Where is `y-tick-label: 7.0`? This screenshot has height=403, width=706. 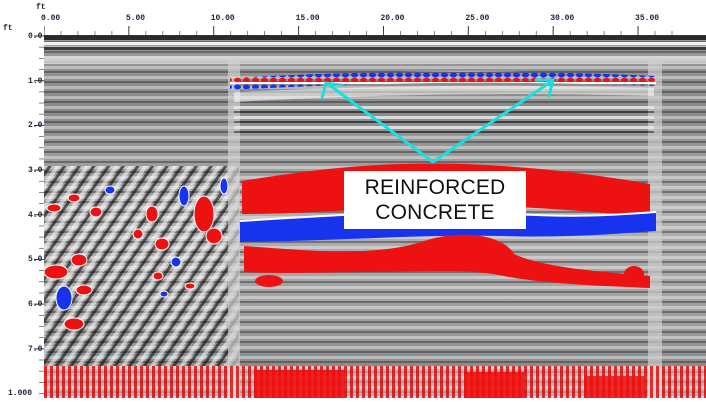
y-tick-label: 7.0 is located at coordinates (35, 349).